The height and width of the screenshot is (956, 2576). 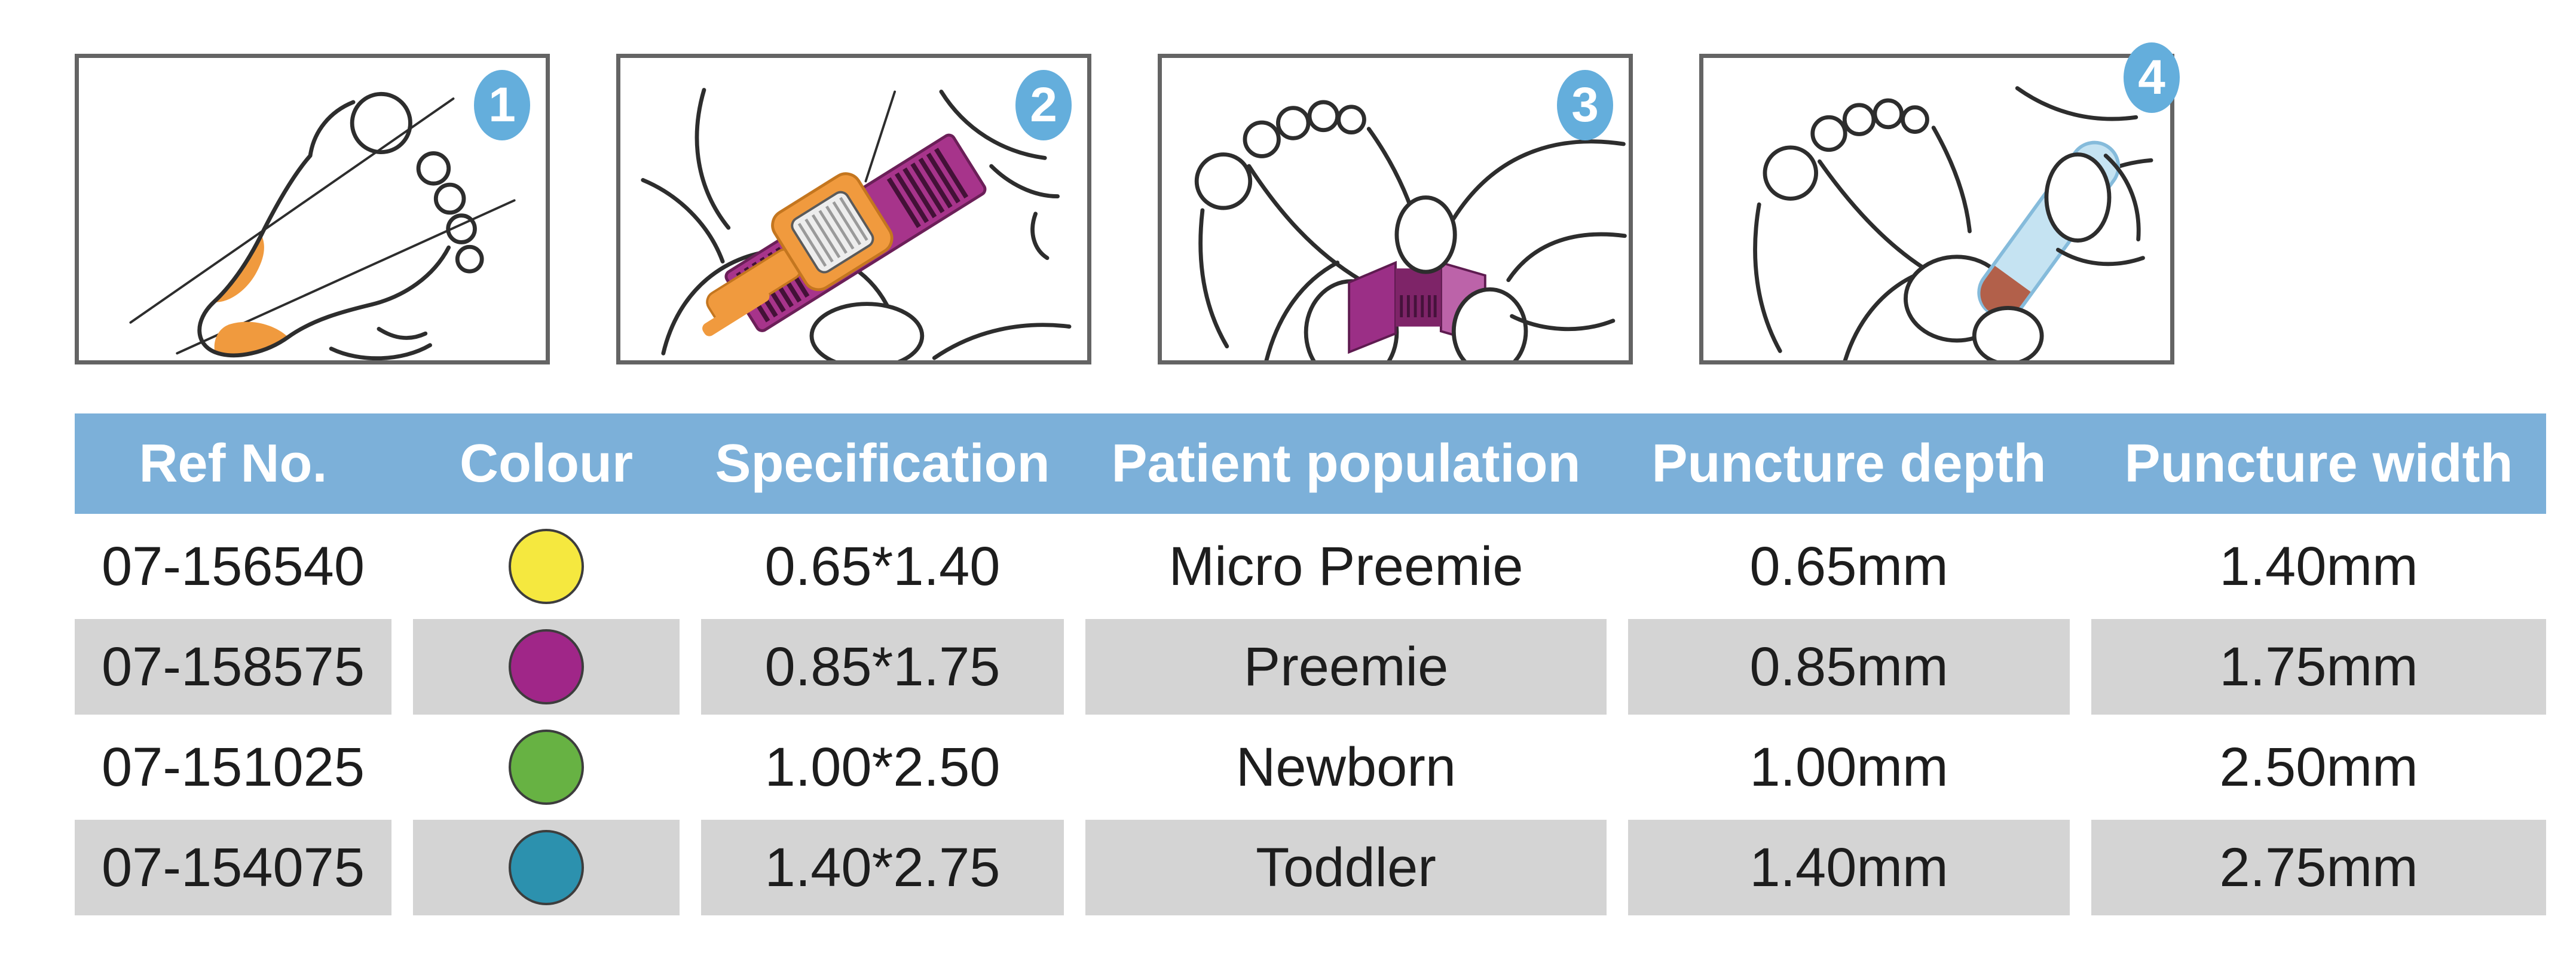 I want to click on step-number-badge: 4, so click(x=2152, y=77).